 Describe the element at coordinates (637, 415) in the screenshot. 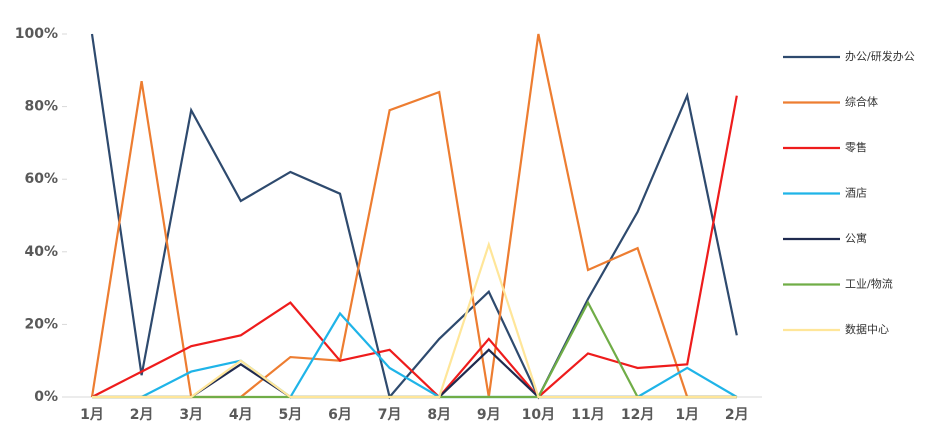

I see `x-tick-label: 12月` at that location.